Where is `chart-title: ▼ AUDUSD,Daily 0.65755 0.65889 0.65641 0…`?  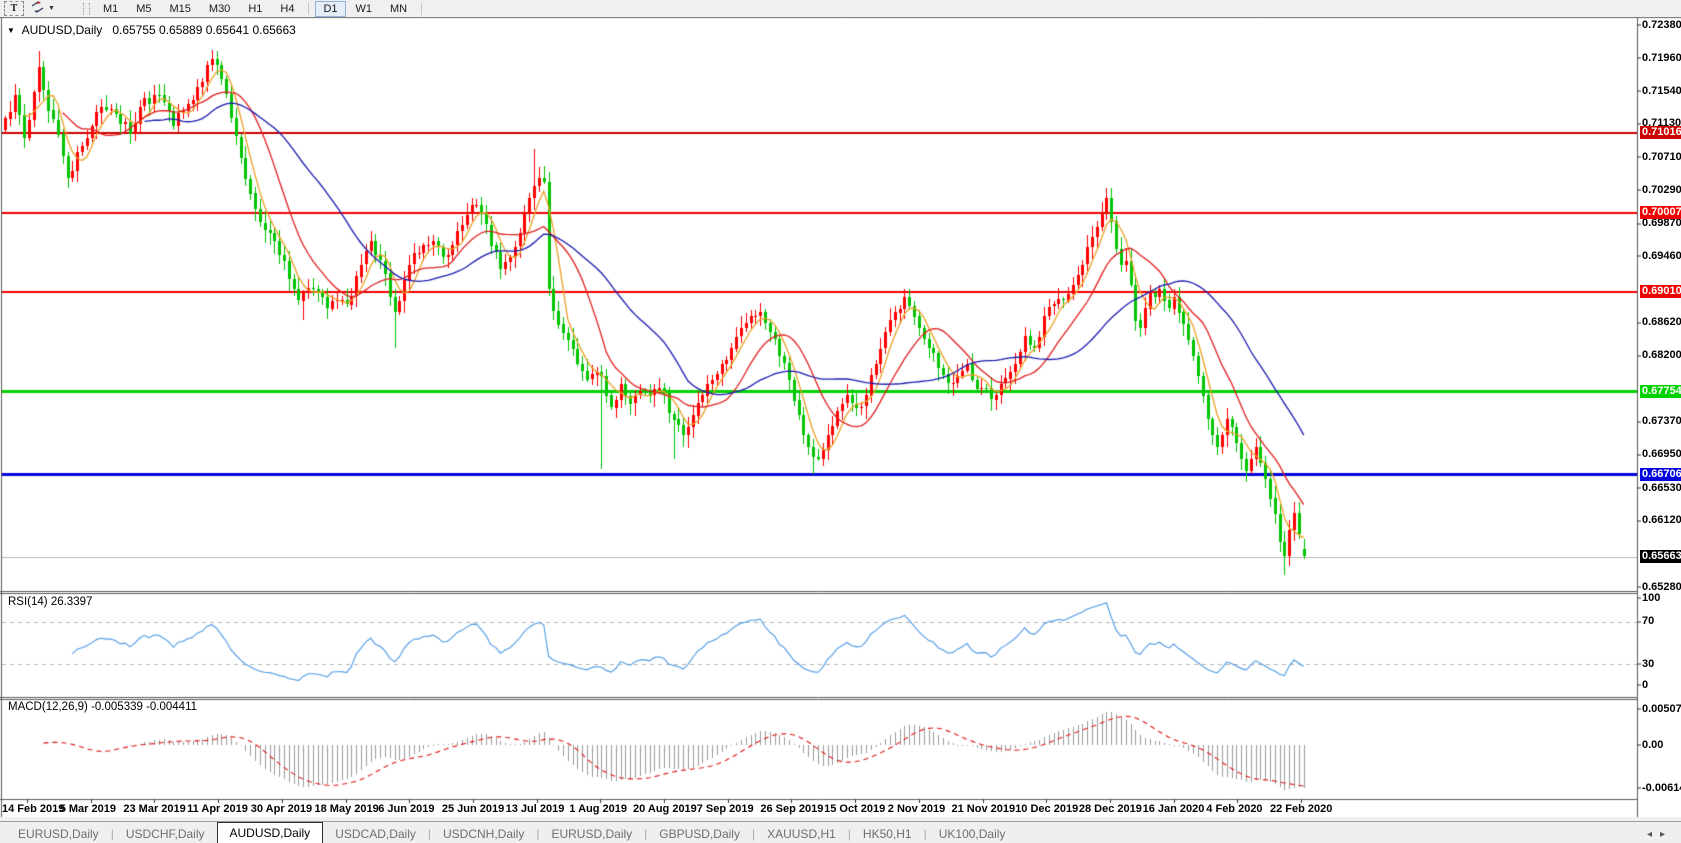
chart-title: ▼ AUDUSD,Daily 0.65755 0.65889 0.65641 0… is located at coordinates (151, 30).